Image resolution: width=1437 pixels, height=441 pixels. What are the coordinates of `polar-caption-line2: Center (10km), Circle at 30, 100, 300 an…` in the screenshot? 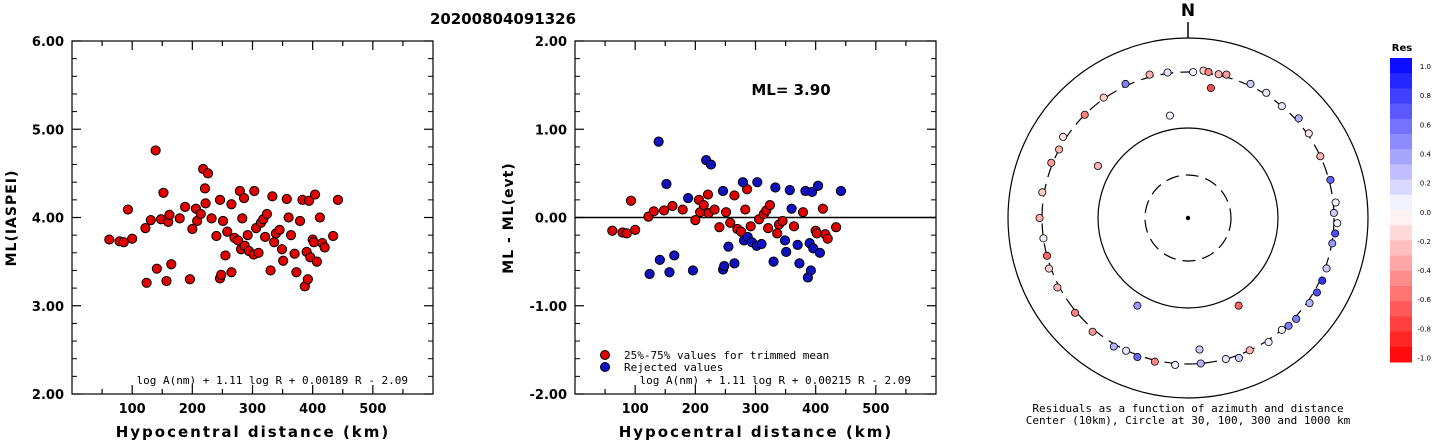 It's located at (1188, 420).